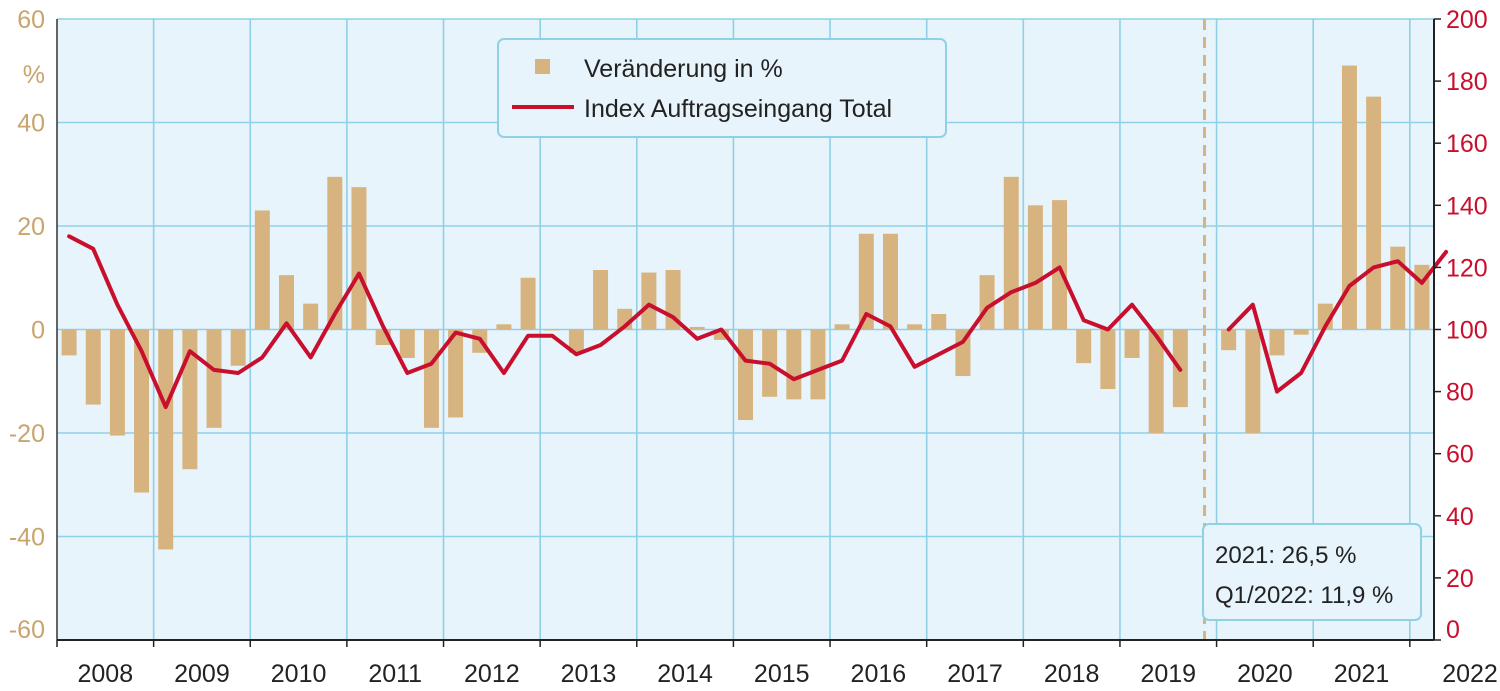  What do you see at coordinates (589, 674) in the screenshot?
I see `x-tick-label: 2013` at bounding box center [589, 674].